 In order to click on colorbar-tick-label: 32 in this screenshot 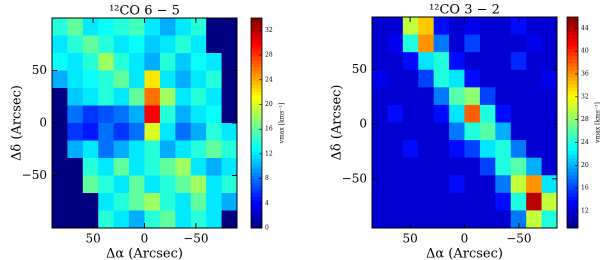, I will do `click(585, 96)`.